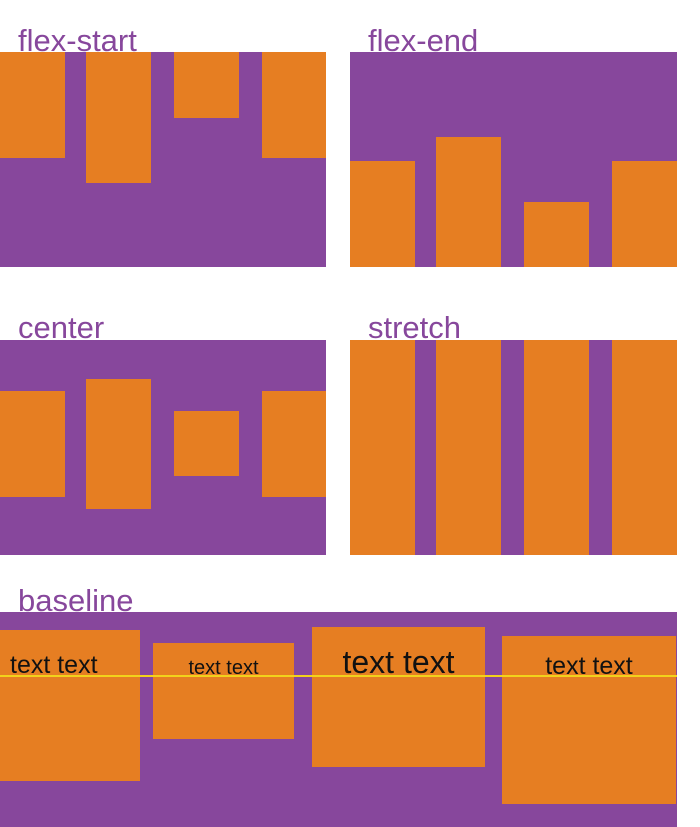  Describe the element at coordinates (77, 40) in the screenshot. I see `flex-start-label: flex-start` at that location.